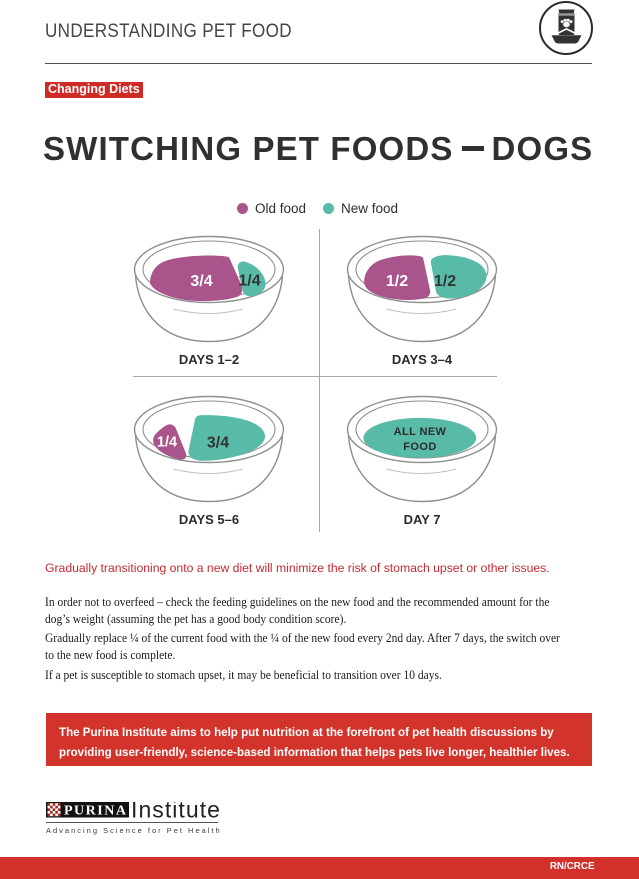 Image resolution: width=639 pixels, height=879 pixels. I want to click on svg-text: ALL NEW, so click(420, 432).